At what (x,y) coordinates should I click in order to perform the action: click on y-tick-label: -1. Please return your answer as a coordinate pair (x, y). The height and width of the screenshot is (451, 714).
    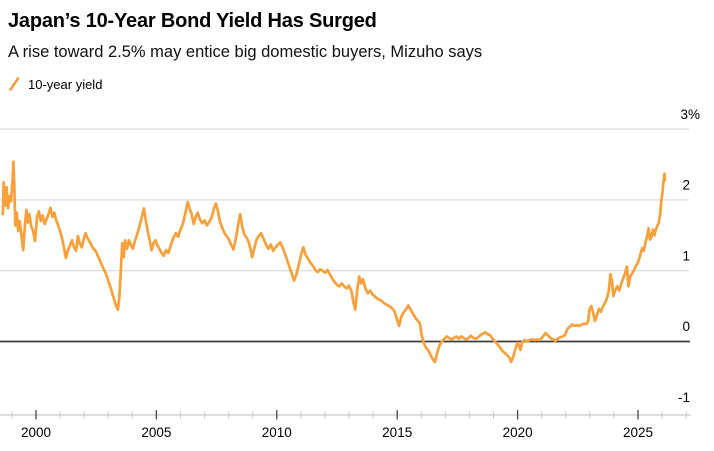
    Looking at the image, I should click on (684, 397).